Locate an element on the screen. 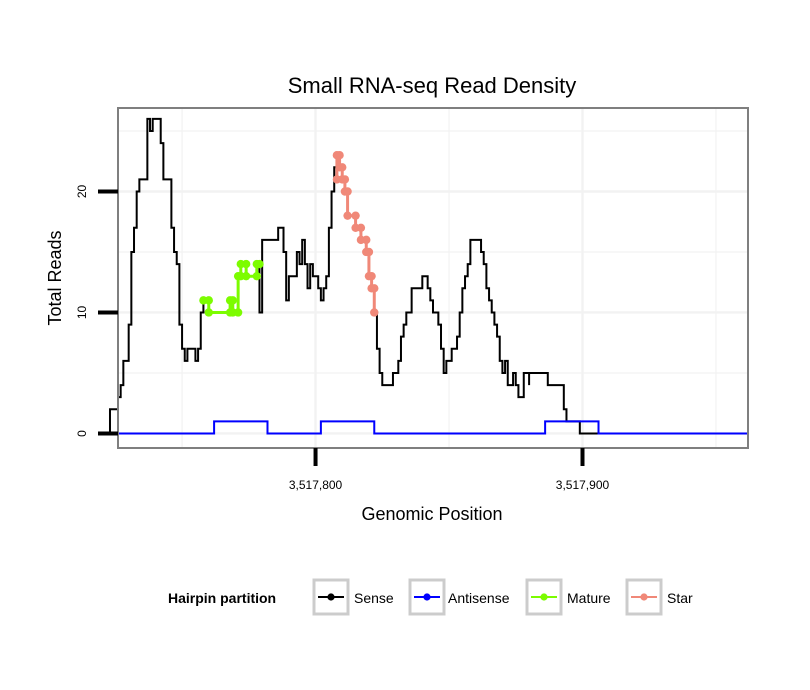 This screenshot has width=810, height=690. x-tick-label: 3,517,800 is located at coordinates (316, 485).